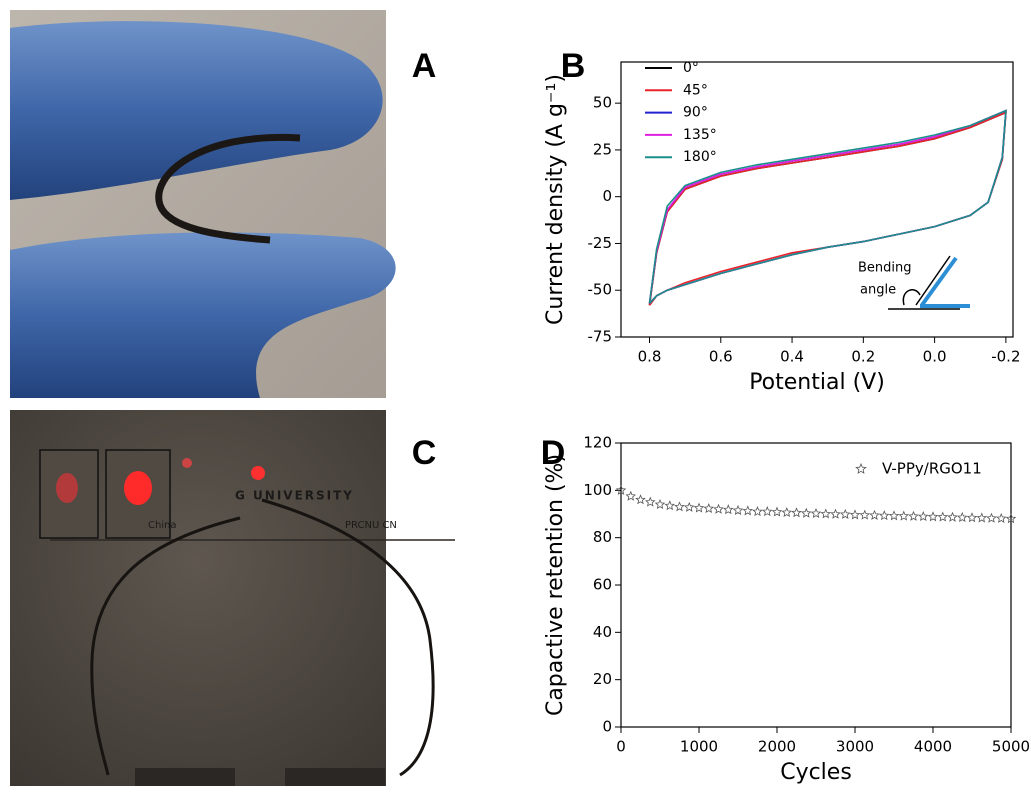 This screenshot has width=1031, height=794. Describe the element at coordinates (929, 282) in the screenshot. I see `bending-inset` at that location.